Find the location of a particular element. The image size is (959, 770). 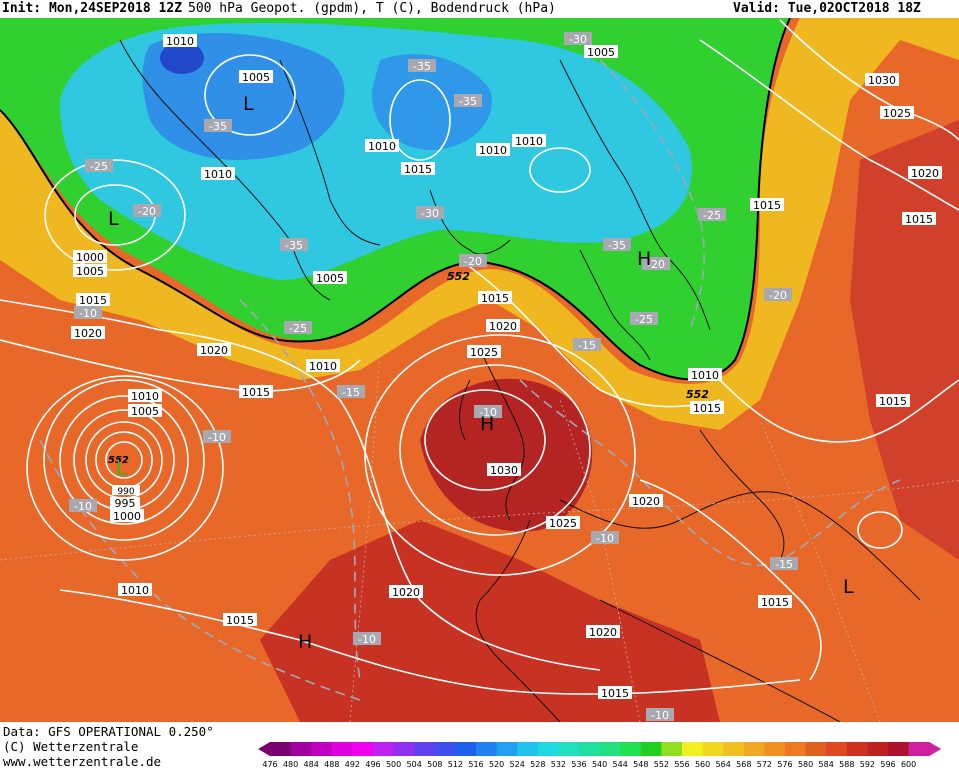

scale-tick-label: 544 is located at coordinates (620, 764).